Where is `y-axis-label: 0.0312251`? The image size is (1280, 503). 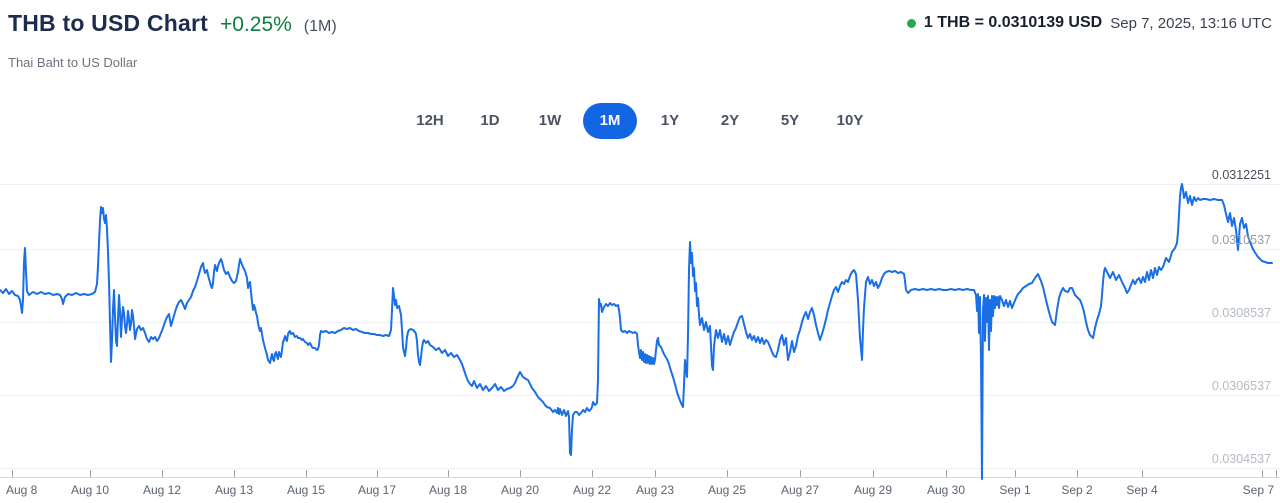
y-axis-label: 0.0312251 is located at coordinates (1241, 175).